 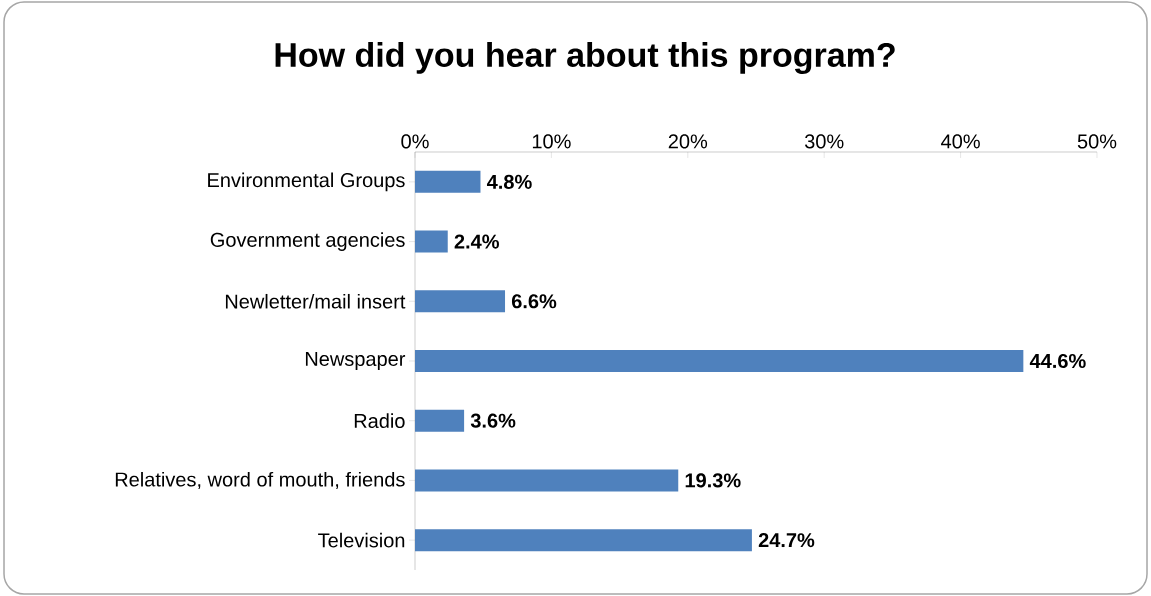 What do you see at coordinates (534, 301) in the screenshot?
I see `data-label: 6.6%` at bounding box center [534, 301].